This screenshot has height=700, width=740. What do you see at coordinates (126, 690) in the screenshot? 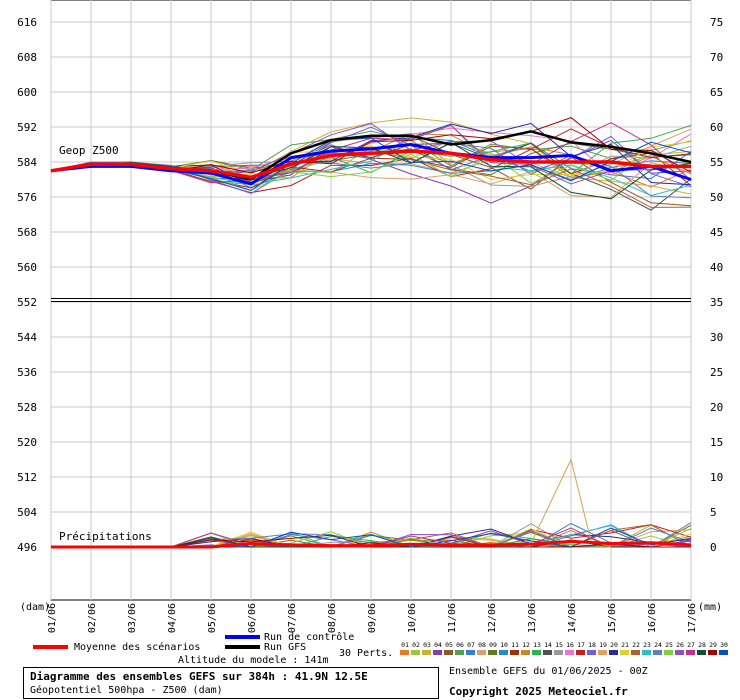
I see `caption-subtitle: Géopotentiel 500hpa - Z500 (dam)` at bounding box center [126, 690].